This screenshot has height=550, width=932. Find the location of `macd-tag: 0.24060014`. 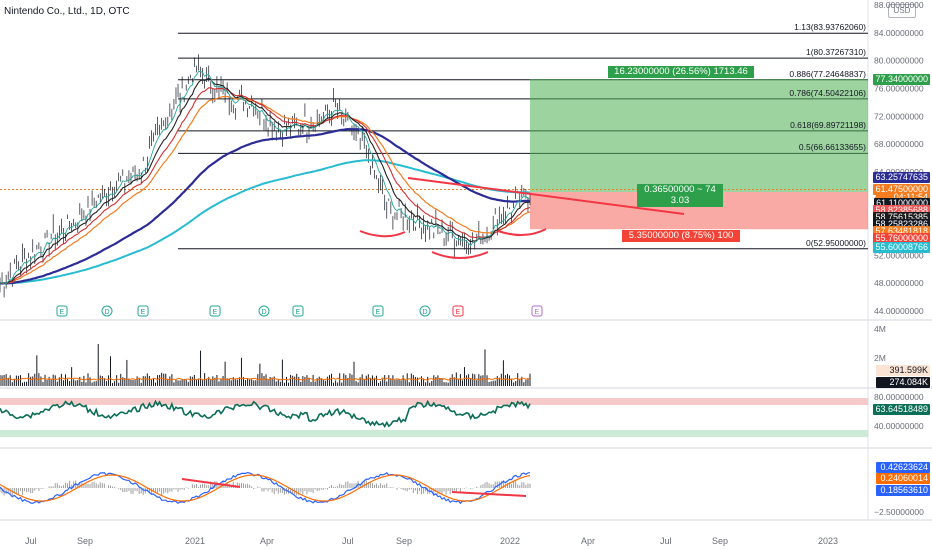

macd-tag: 0.24060014 is located at coordinates (903, 478).